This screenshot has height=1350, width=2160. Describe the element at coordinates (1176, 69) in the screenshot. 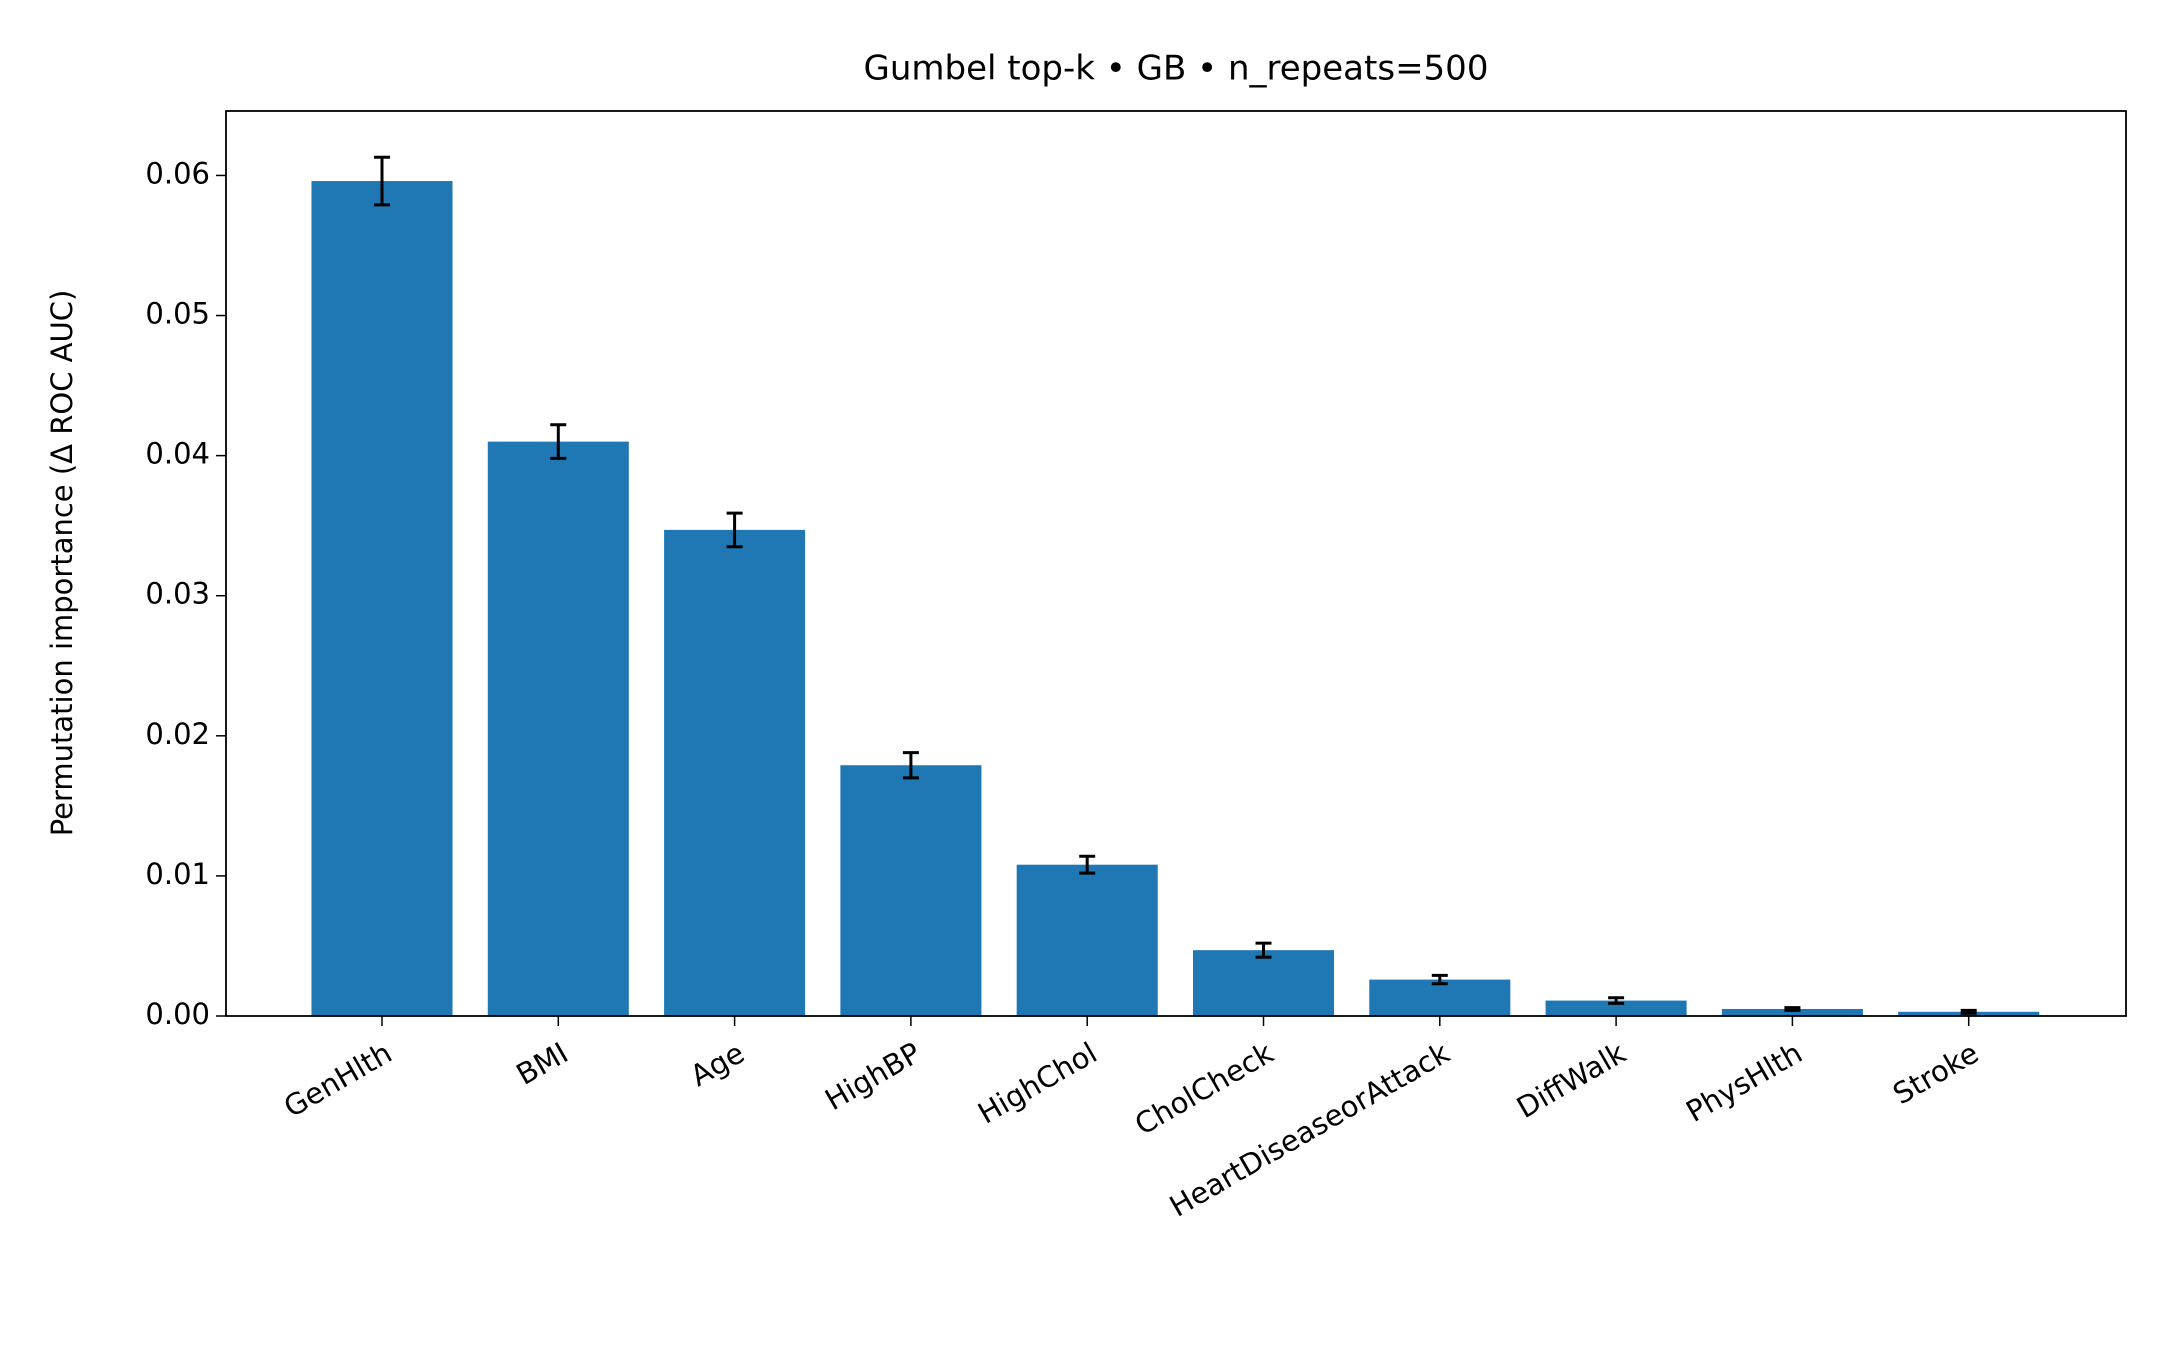

I see `chart-title: Gumbel top-k • GB • n_repeats=500` at that location.